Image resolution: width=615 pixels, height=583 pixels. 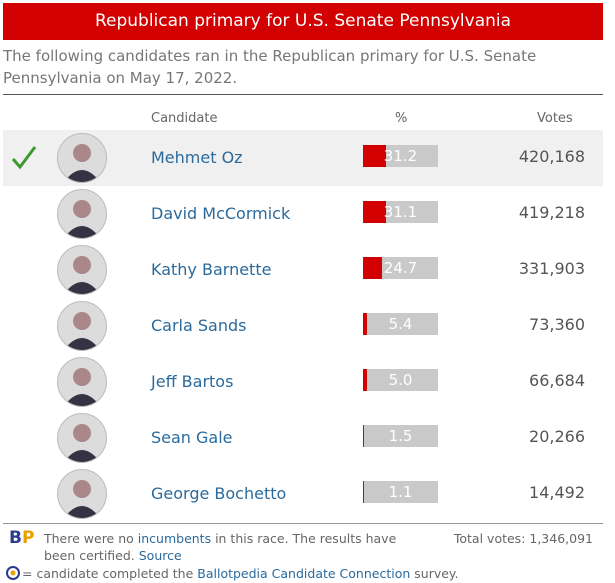 What do you see at coordinates (211, 269) in the screenshot?
I see `candidate-name: Kathy Barnette` at bounding box center [211, 269].